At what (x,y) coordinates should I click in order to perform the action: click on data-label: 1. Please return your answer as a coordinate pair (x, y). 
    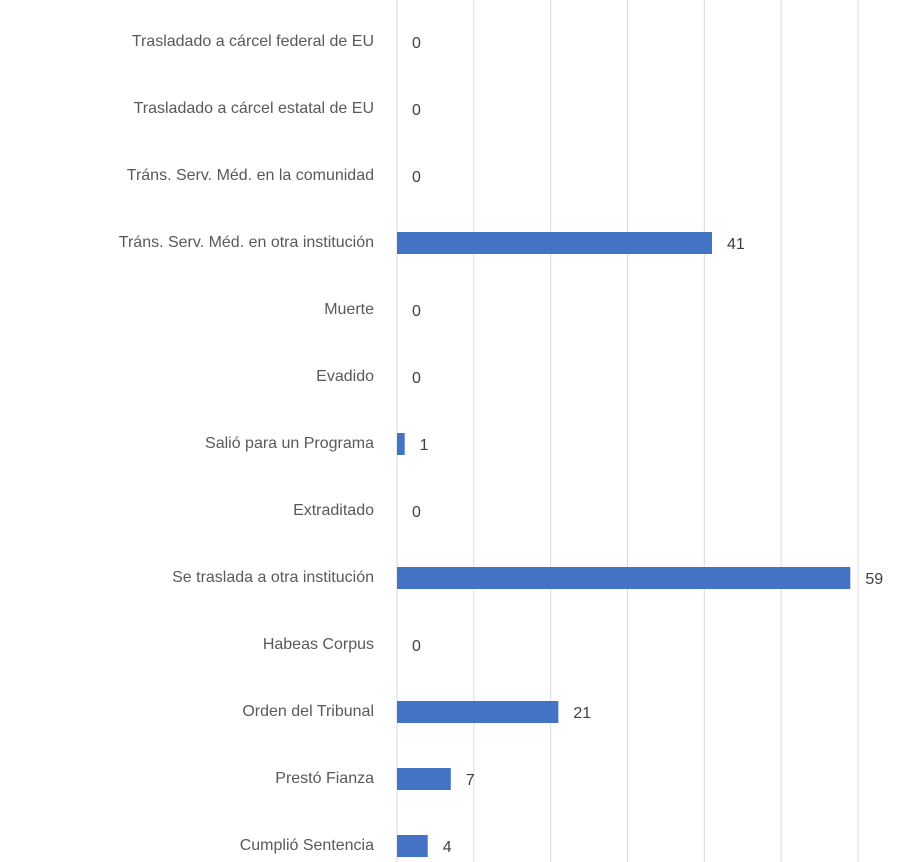
    Looking at the image, I should click on (424, 445).